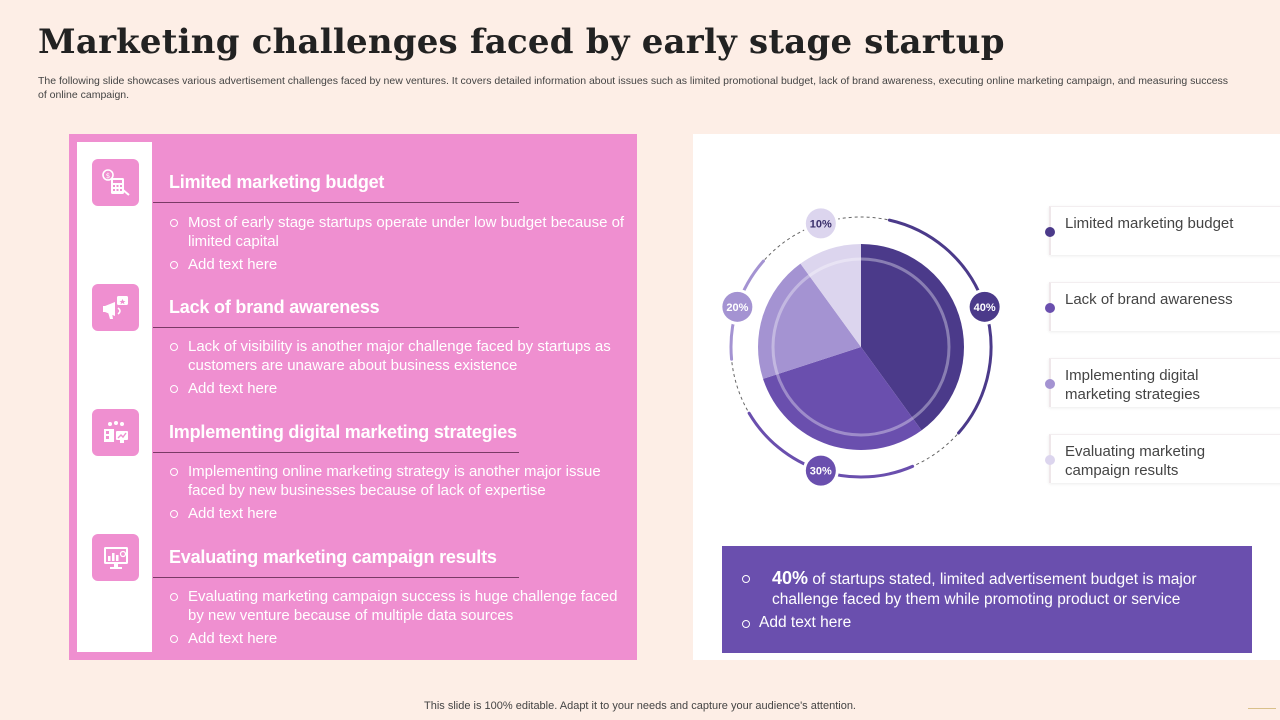 The image size is (1280, 720). I want to click on section-title: Evaluating marketing campaign results, so click(333, 557).